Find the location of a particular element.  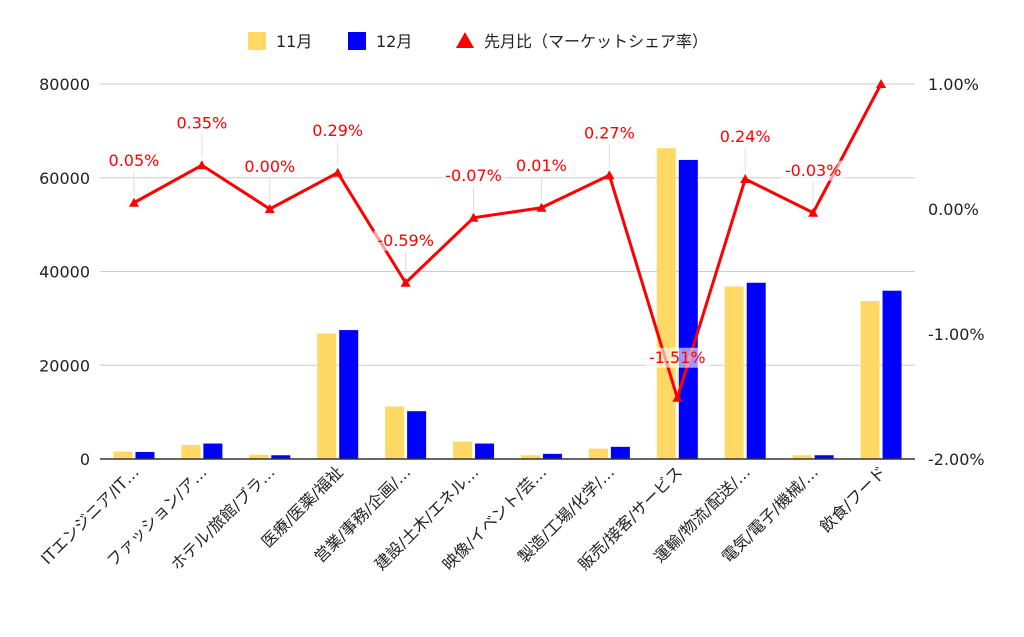

data-label: 0.05% is located at coordinates (134, 160).